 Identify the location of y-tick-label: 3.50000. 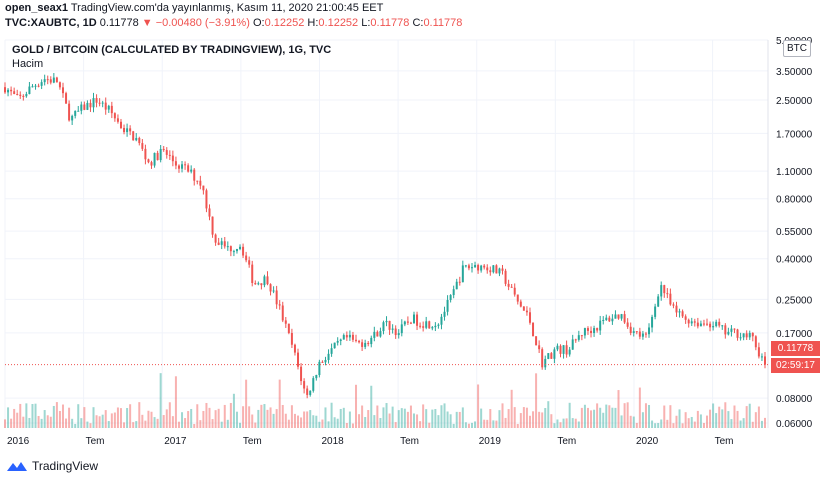
(794, 72).